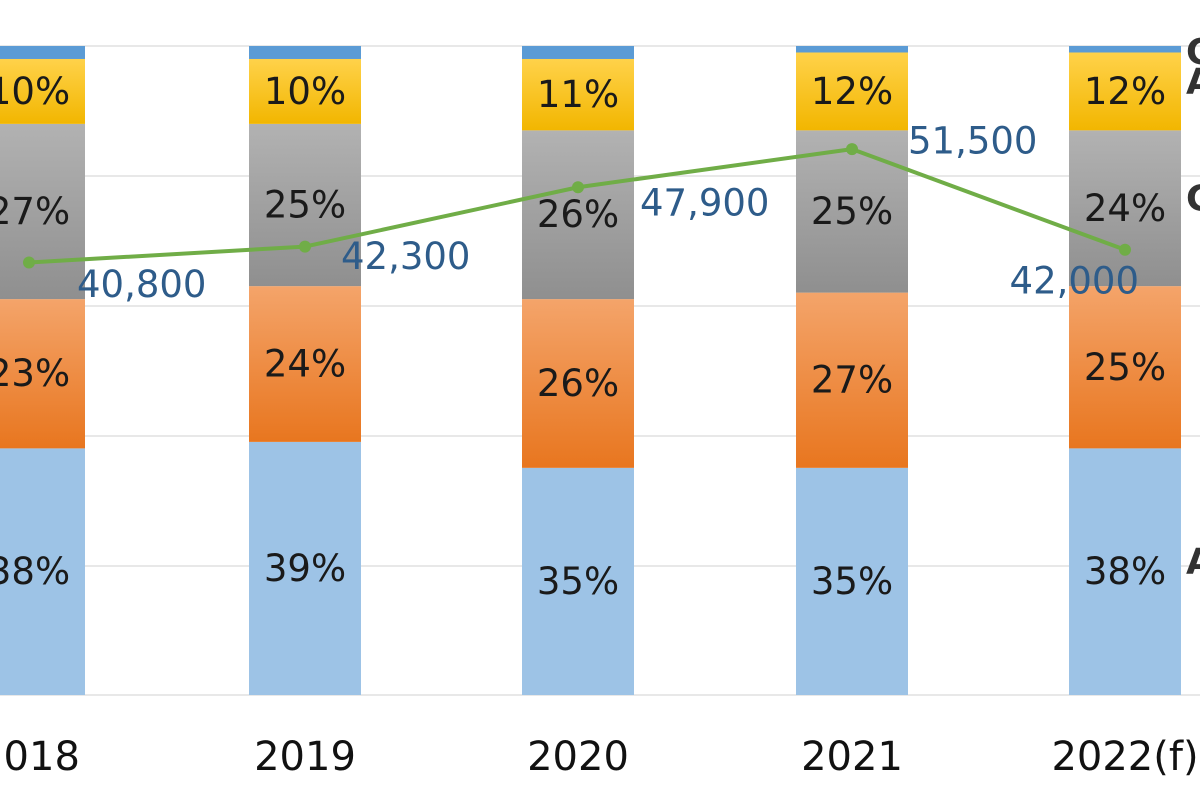  What do you see at coordinates (305, 52) in the screenshot?
I see `bar-segment-2019-s4` at bounding box center [305, 52].